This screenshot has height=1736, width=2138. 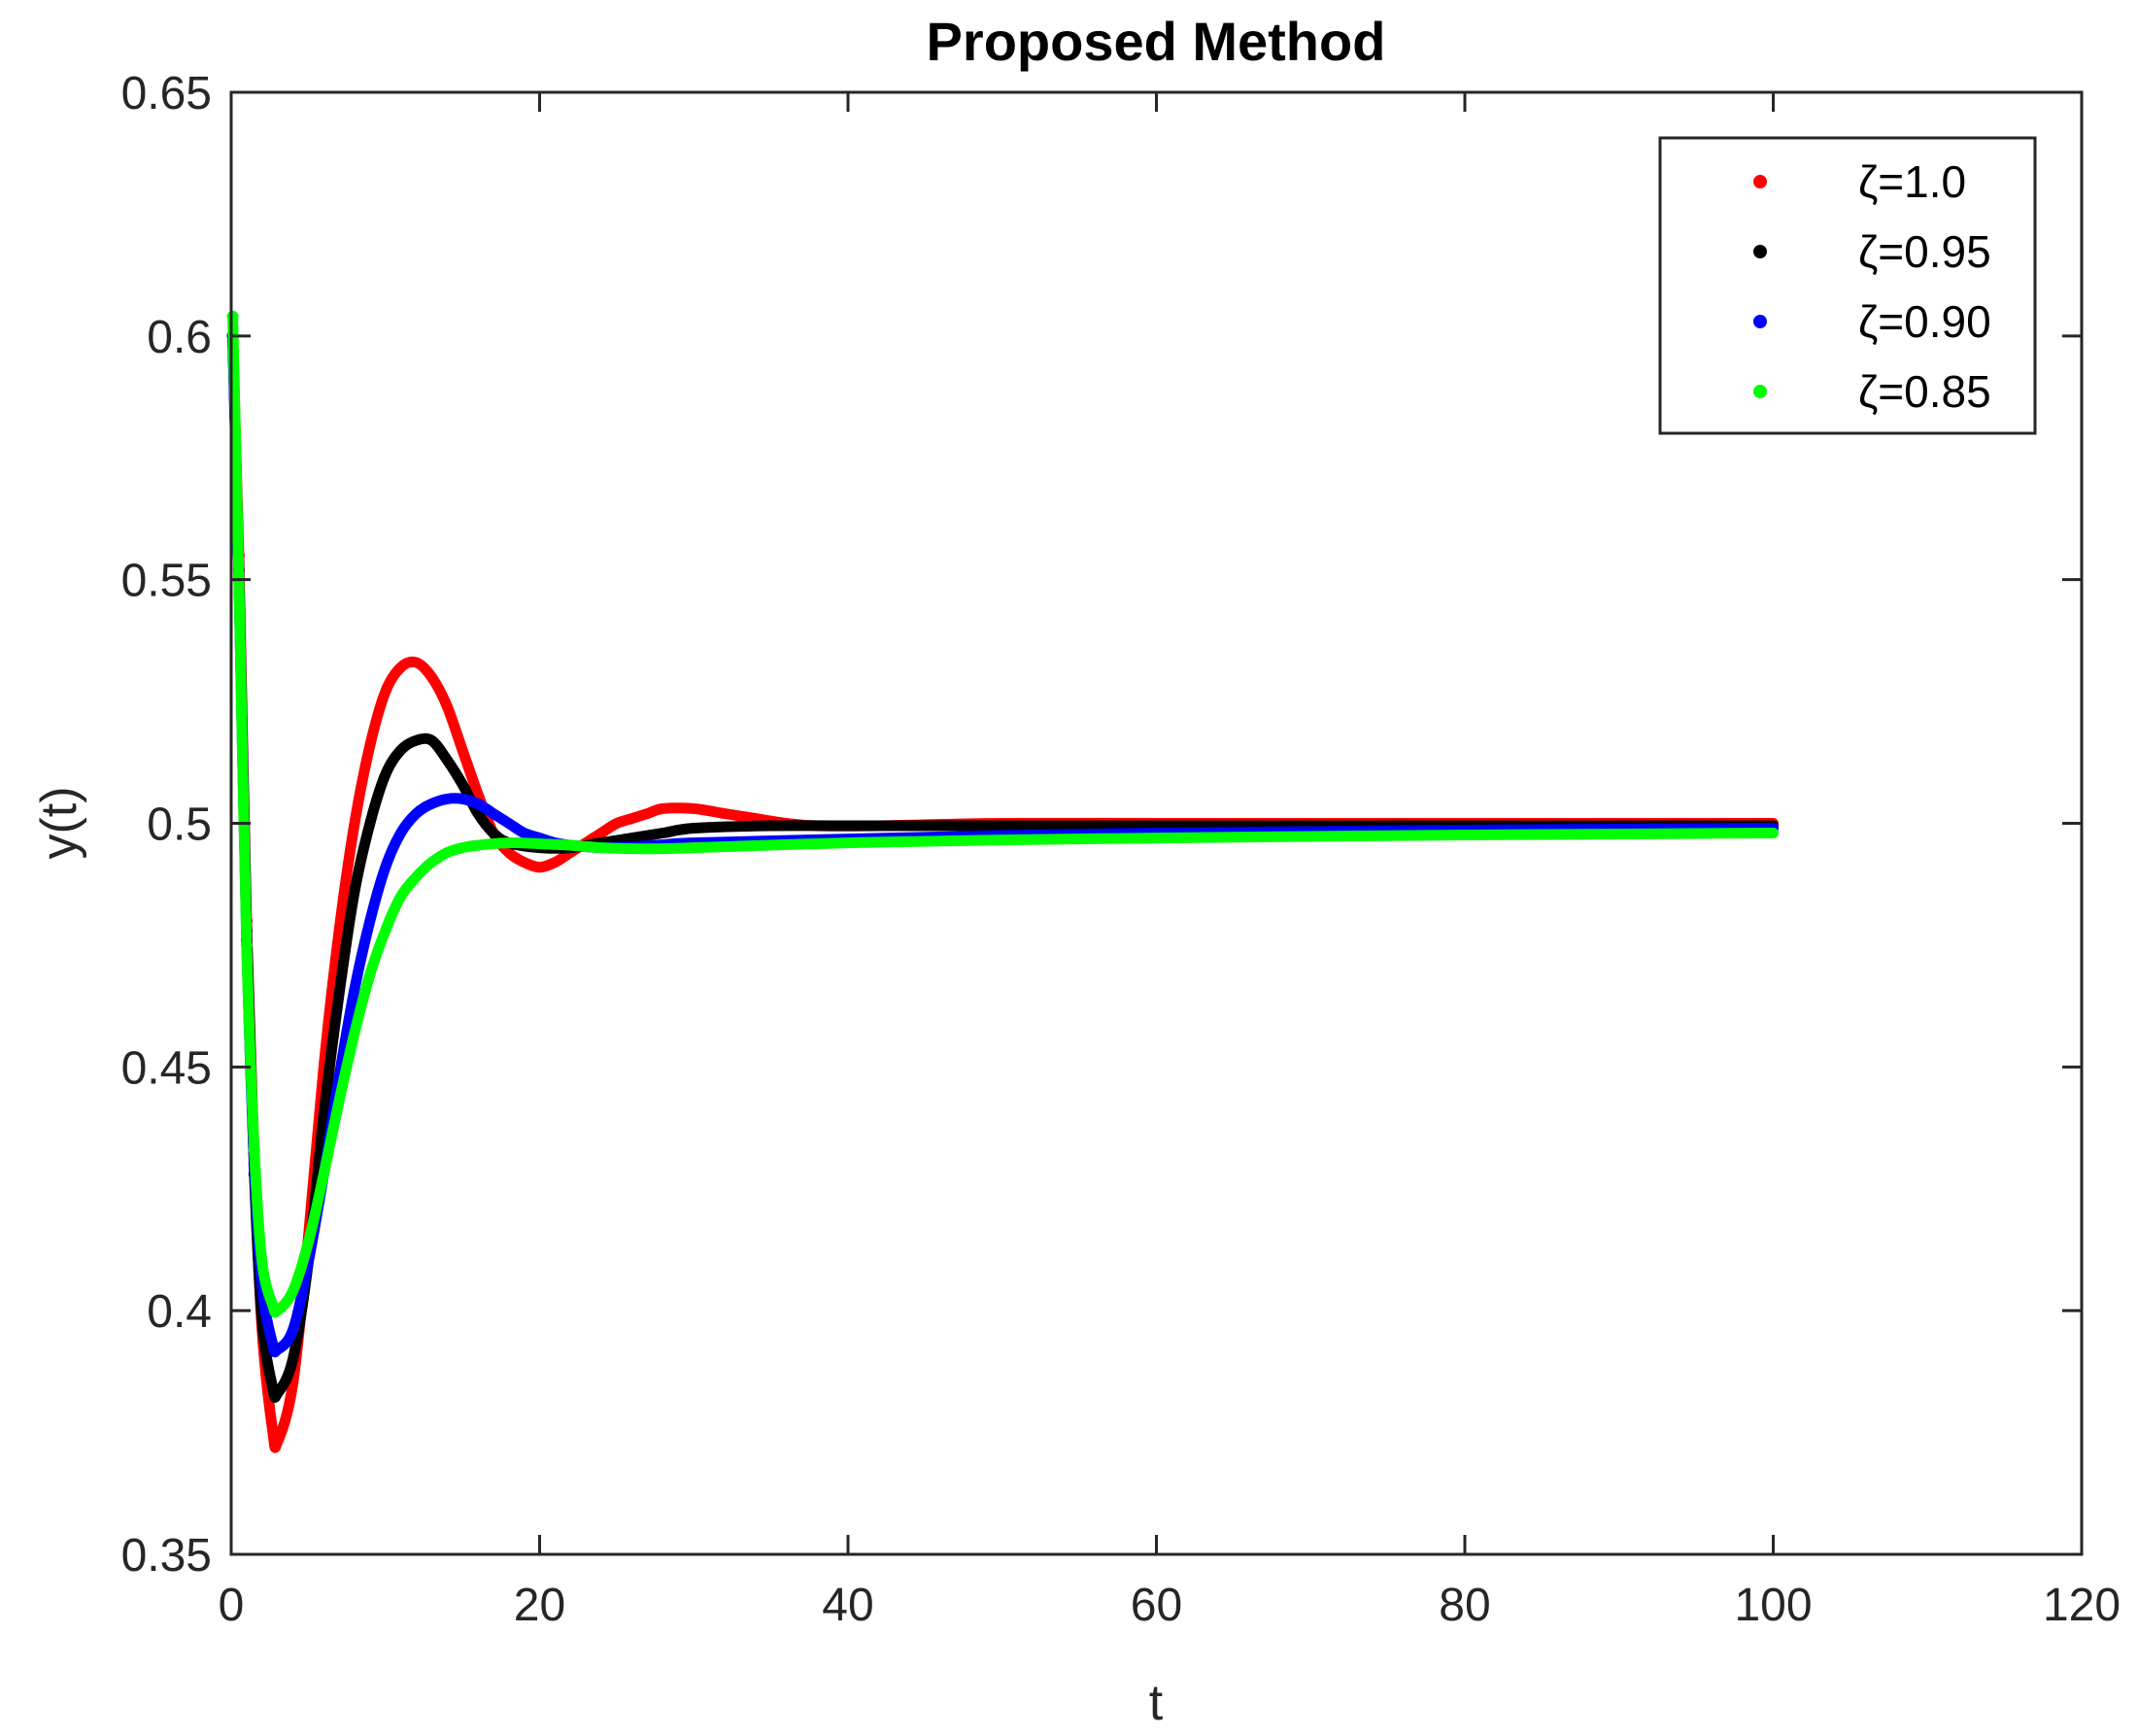 What do you see at coordinates (1773, 1605) in the screenshot?
I see `x-tick-label: 100` at bounding box center [1773, 1605].